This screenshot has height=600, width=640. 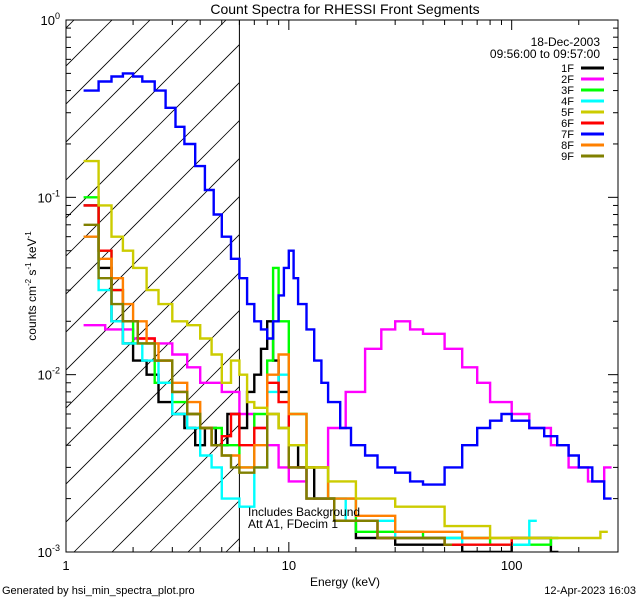 I want to click on legend-label-1F: 1F, so click(x=567, y=69).